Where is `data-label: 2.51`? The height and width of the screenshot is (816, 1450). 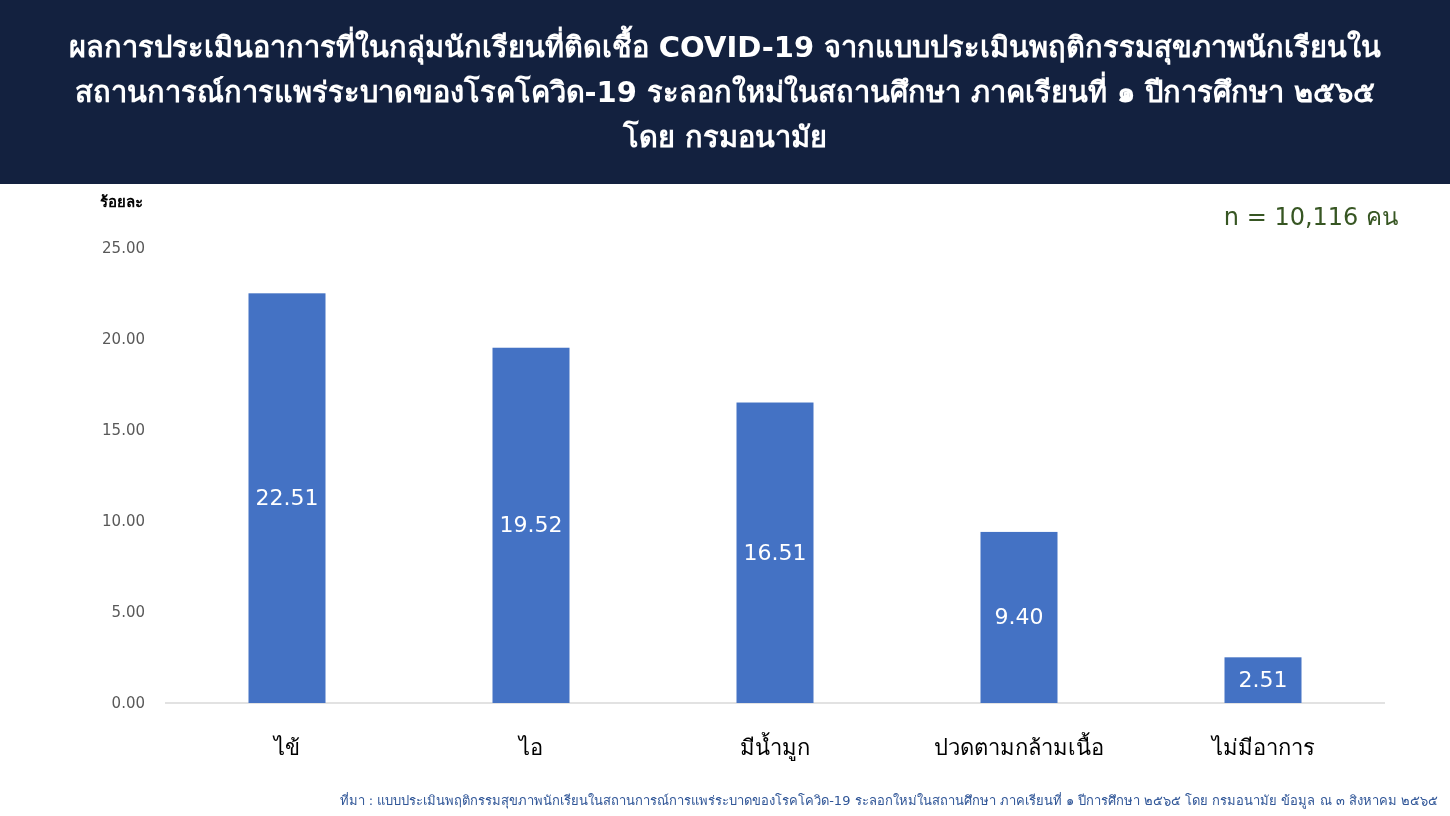
data-label: 2.51 is located at coordinates (1263, 680).